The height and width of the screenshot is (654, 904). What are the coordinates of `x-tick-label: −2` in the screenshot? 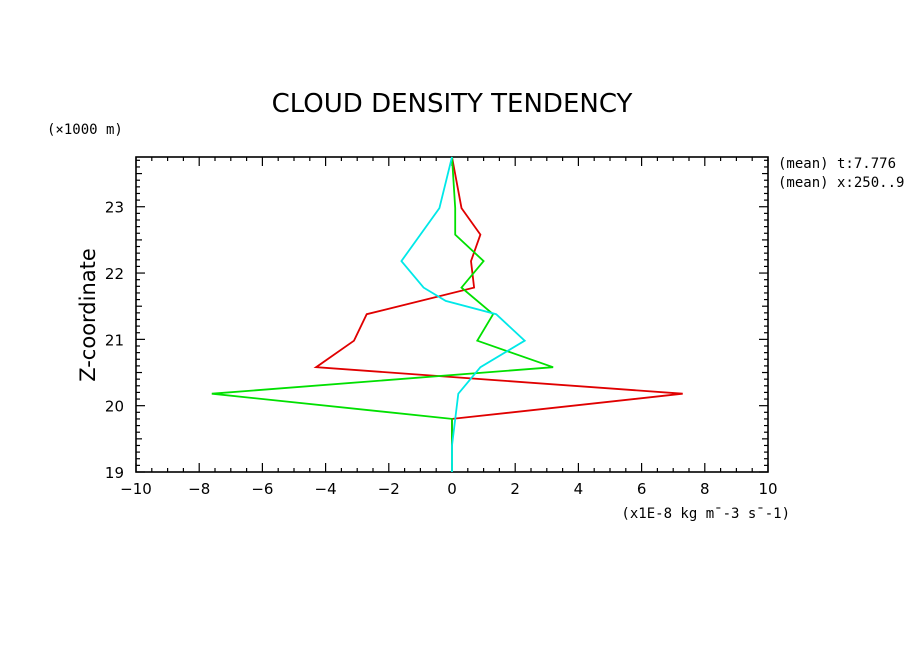 It's located at (389, 489).